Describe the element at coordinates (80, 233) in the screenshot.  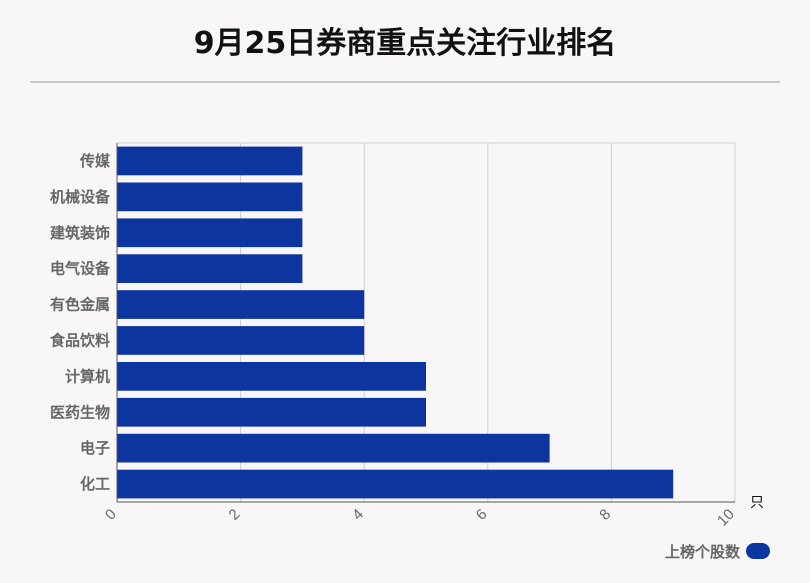
I see `y-tick-label: 建筑装饰` at that location.